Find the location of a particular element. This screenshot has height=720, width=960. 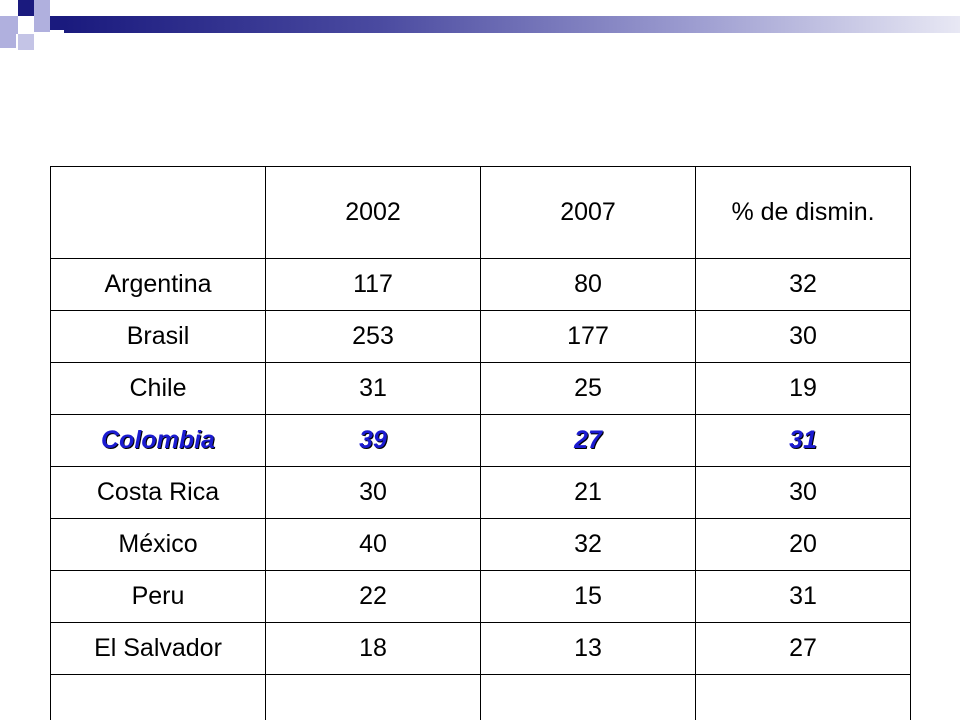

country-cell: Brasil is located at coordinates (158, 336).